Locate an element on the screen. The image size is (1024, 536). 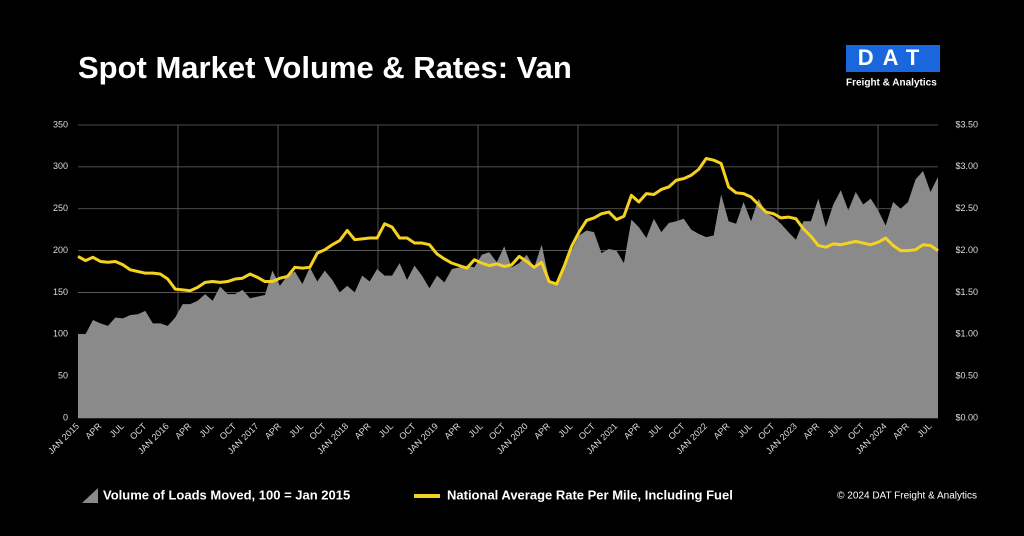
y-tick-label: 0 is located at coordinates (65, 417).